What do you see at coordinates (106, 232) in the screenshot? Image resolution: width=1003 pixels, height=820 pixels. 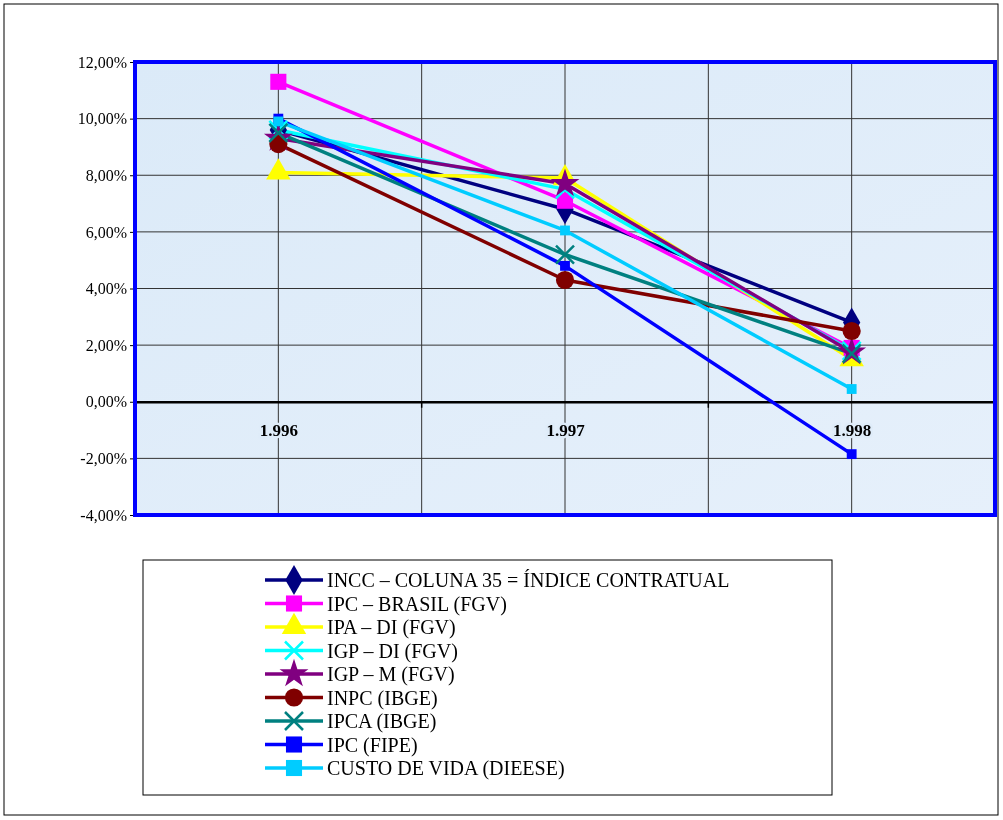 I see `y-tick-label: 6,00%` at bounding box center [106, 232].